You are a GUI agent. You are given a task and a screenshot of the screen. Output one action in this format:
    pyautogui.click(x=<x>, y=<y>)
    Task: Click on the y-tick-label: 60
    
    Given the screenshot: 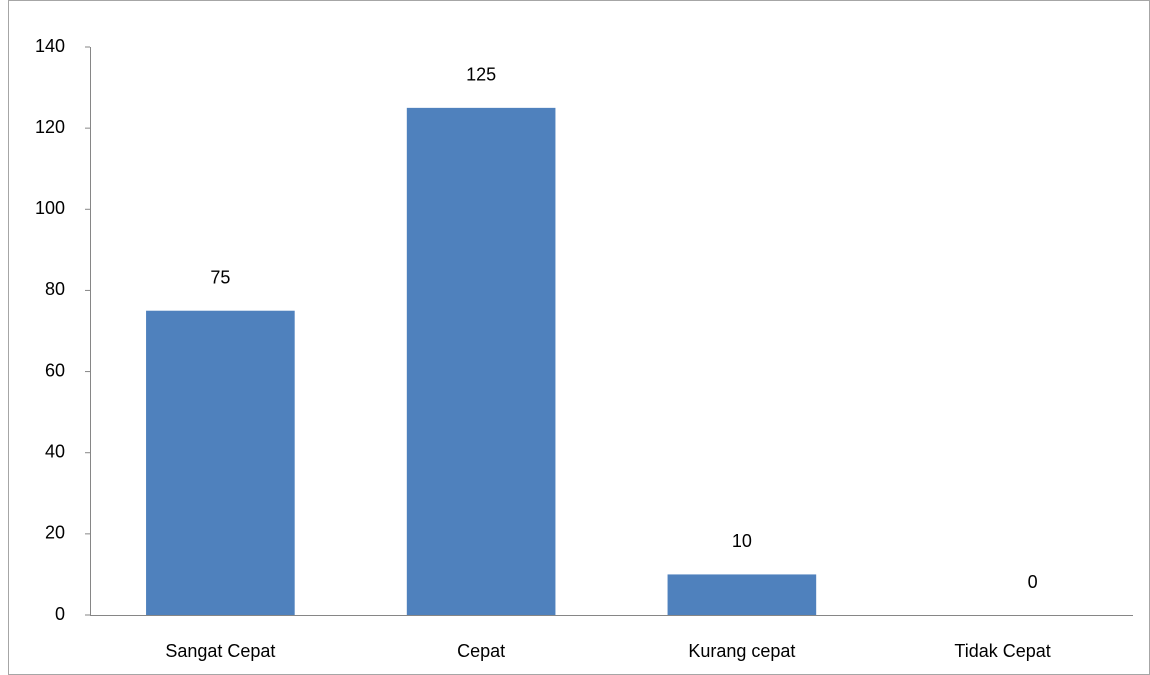 What is the action you would take?
    pyautogui.click(x=55, y=370)
    